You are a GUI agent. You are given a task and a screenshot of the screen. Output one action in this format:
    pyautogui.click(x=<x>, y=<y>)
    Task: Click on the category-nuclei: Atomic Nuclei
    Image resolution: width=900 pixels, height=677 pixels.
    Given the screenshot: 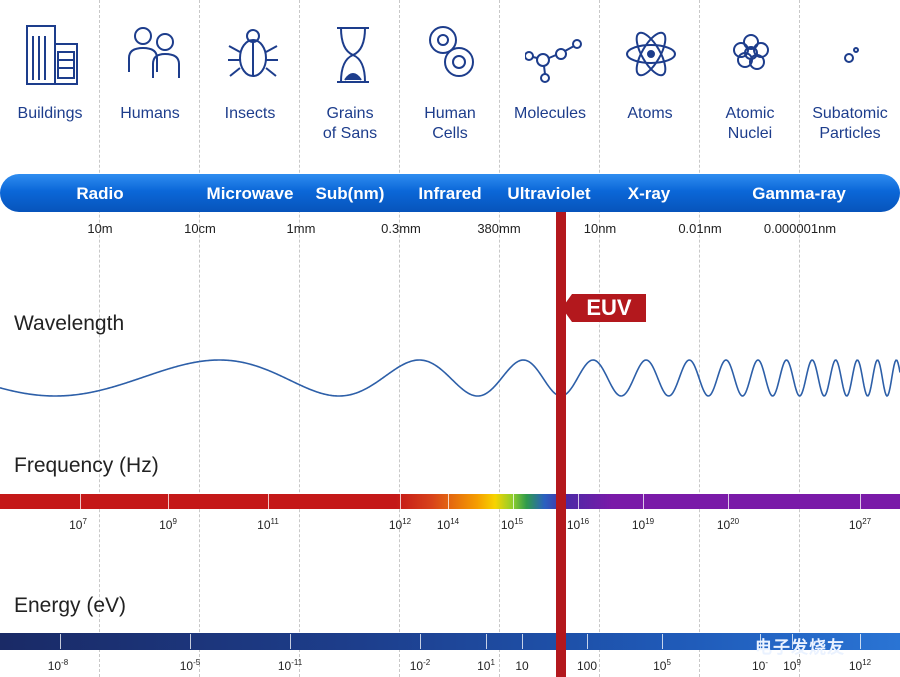 What is the action you would take?
    pyautogui.click(x=750, y=80)
    